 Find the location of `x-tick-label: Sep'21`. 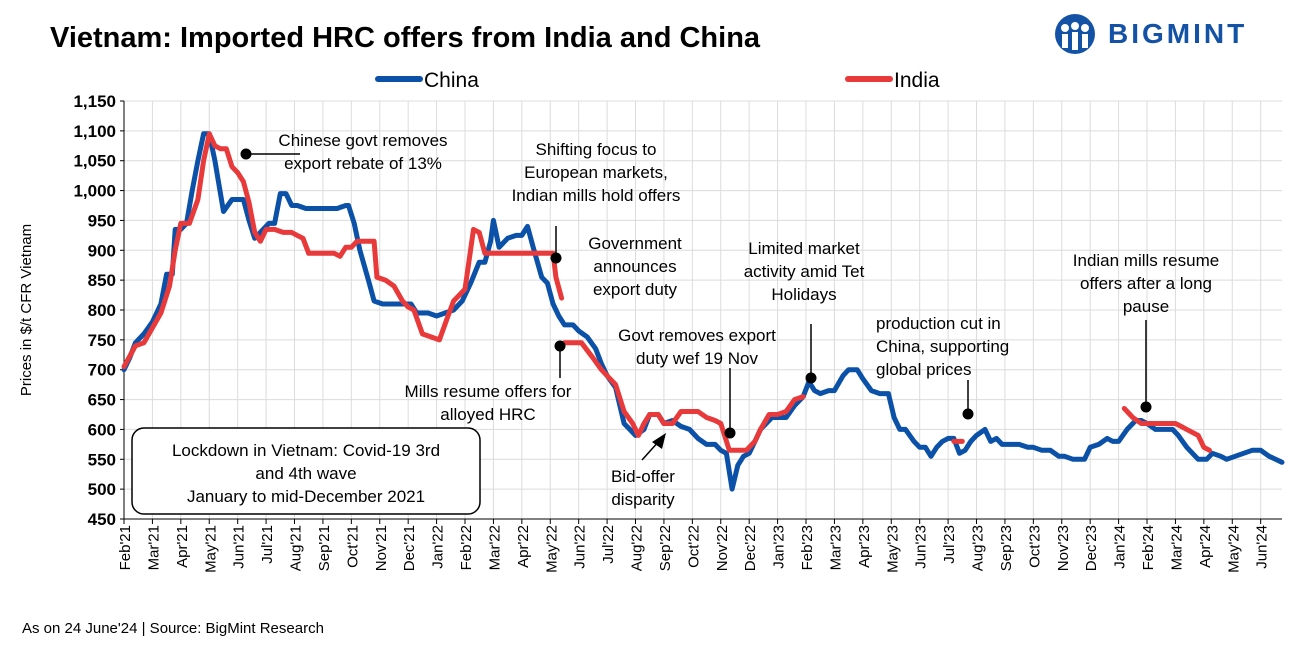

x-tick-label: Sep'21 is located at coordinates (324, 548).